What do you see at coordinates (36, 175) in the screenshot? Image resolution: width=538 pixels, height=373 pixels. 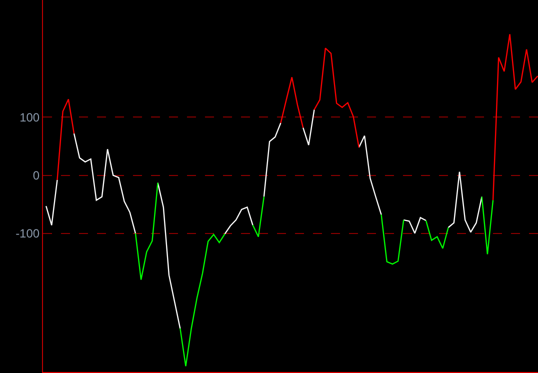 I see `y-tick-label: 0` at bounding box center [36, 175].